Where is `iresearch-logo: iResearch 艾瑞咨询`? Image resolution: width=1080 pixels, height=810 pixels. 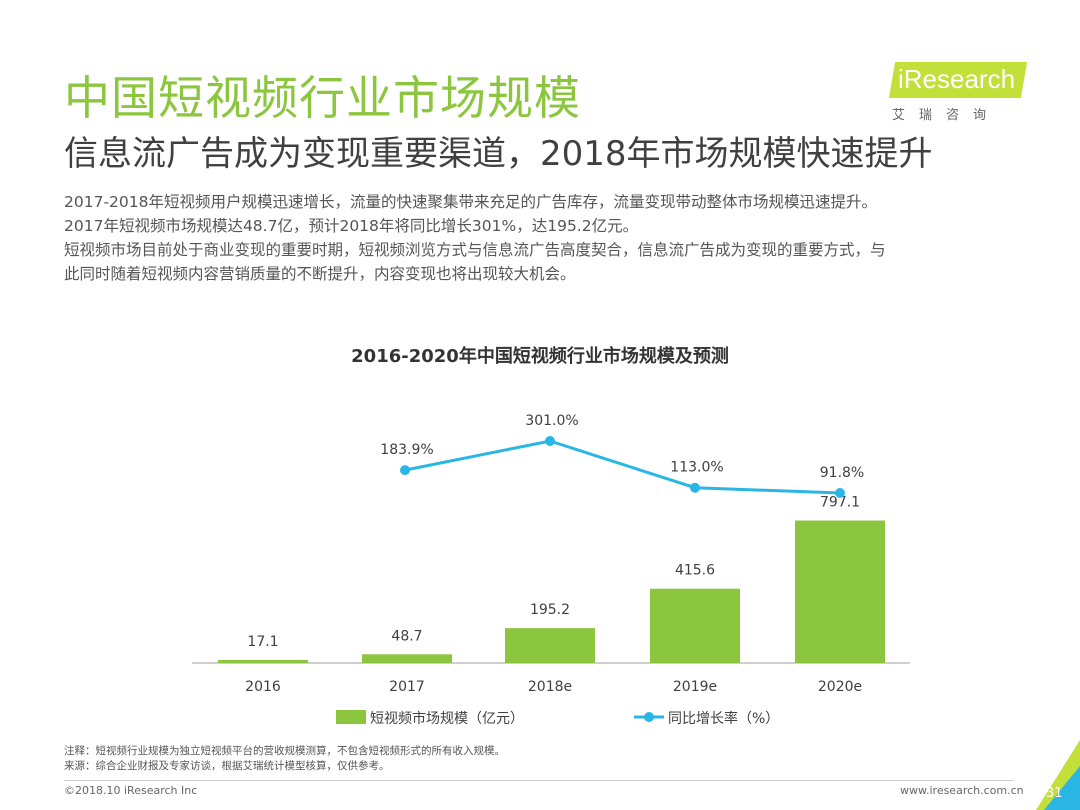
iresearch-logo: iResearch 艾瑞咨询 is located at coordinates (960, 94).